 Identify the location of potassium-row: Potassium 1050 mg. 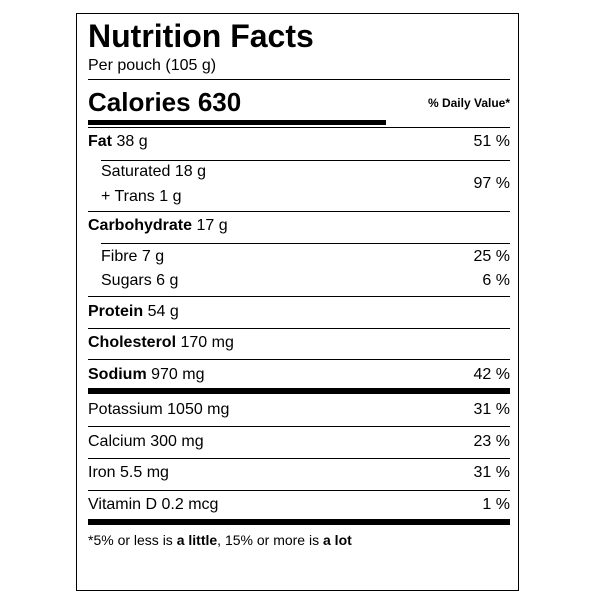
(159, 409).